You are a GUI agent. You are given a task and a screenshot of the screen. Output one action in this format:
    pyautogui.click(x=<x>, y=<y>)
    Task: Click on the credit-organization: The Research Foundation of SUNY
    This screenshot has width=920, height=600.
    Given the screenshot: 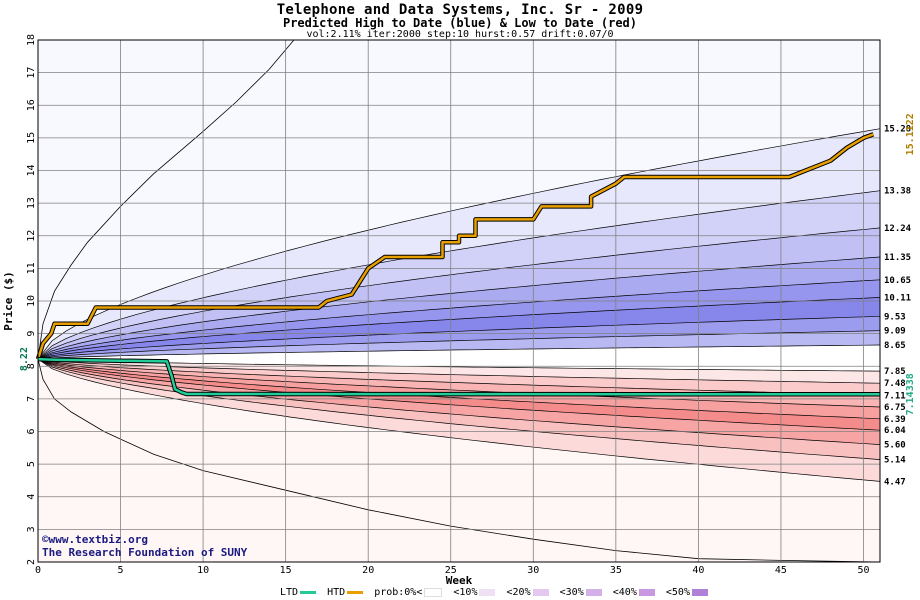 What is the action you would take?
    pyautogui.click(x=145, y=552)
    